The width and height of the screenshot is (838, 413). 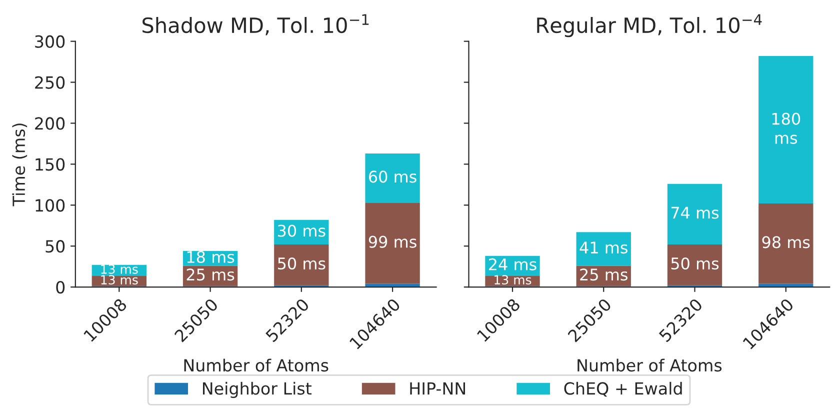 What do you see at coordinates (649, 26) in the screenshot?
I see `chart-title: Regular MD, Tol. 10$^{−4}$` at bounding box center [649, 26].